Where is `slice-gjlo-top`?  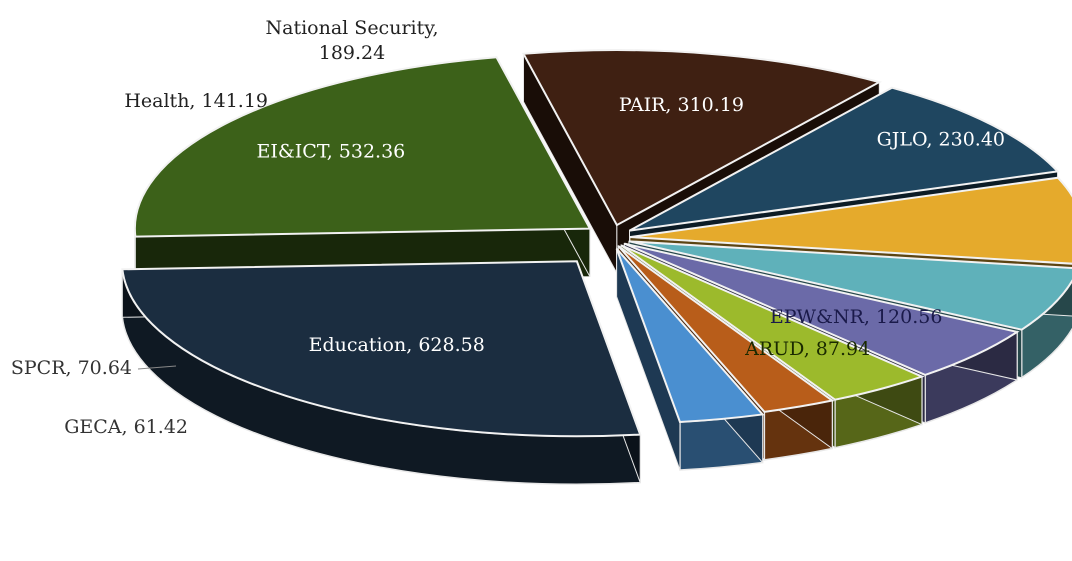 slice-gjlo-top is located at coordinates (844, 159).